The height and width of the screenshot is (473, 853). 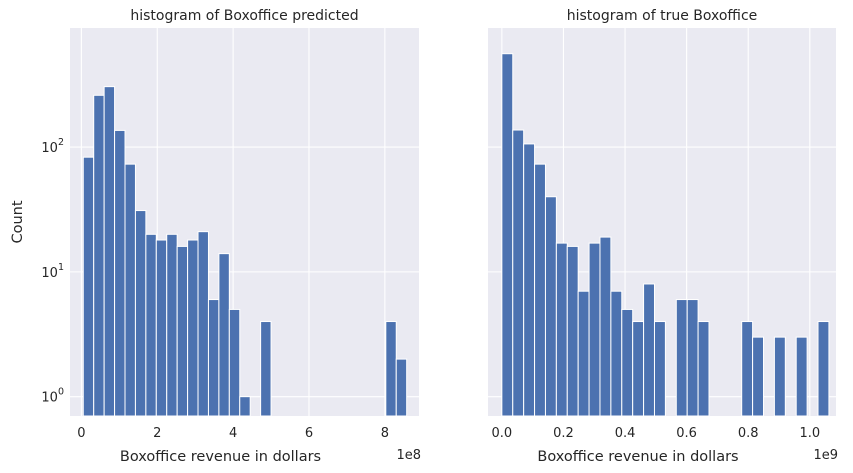 I want to click on y-tick-label: 10⁰, so click(x=52, y=396).